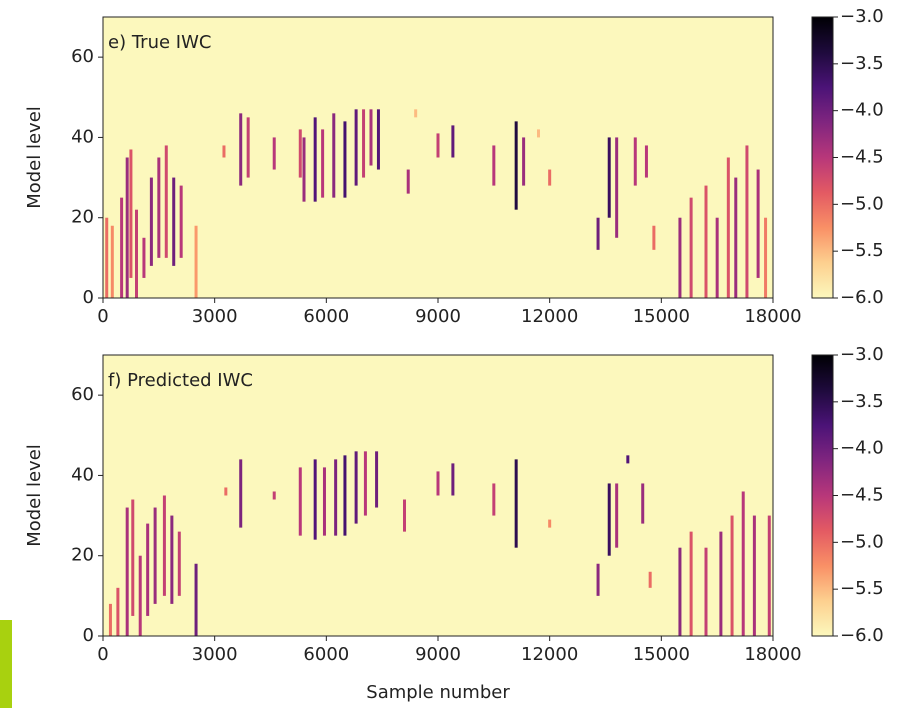 The width and height of the screenshot is (923, 708). What do you see at coordinates (159, 42) in the screenshot?
I see `panel-title: e) True IWC` at bounding box center [159, 42].